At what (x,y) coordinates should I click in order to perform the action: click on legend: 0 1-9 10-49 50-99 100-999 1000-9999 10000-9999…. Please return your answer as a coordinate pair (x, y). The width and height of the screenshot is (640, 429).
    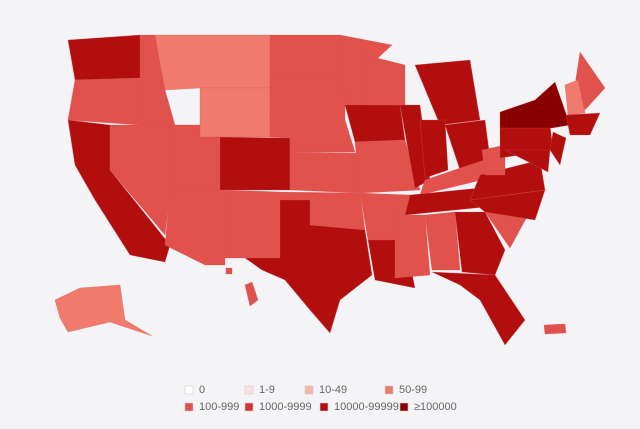
    Looking at the image, I should click on (320, 398).